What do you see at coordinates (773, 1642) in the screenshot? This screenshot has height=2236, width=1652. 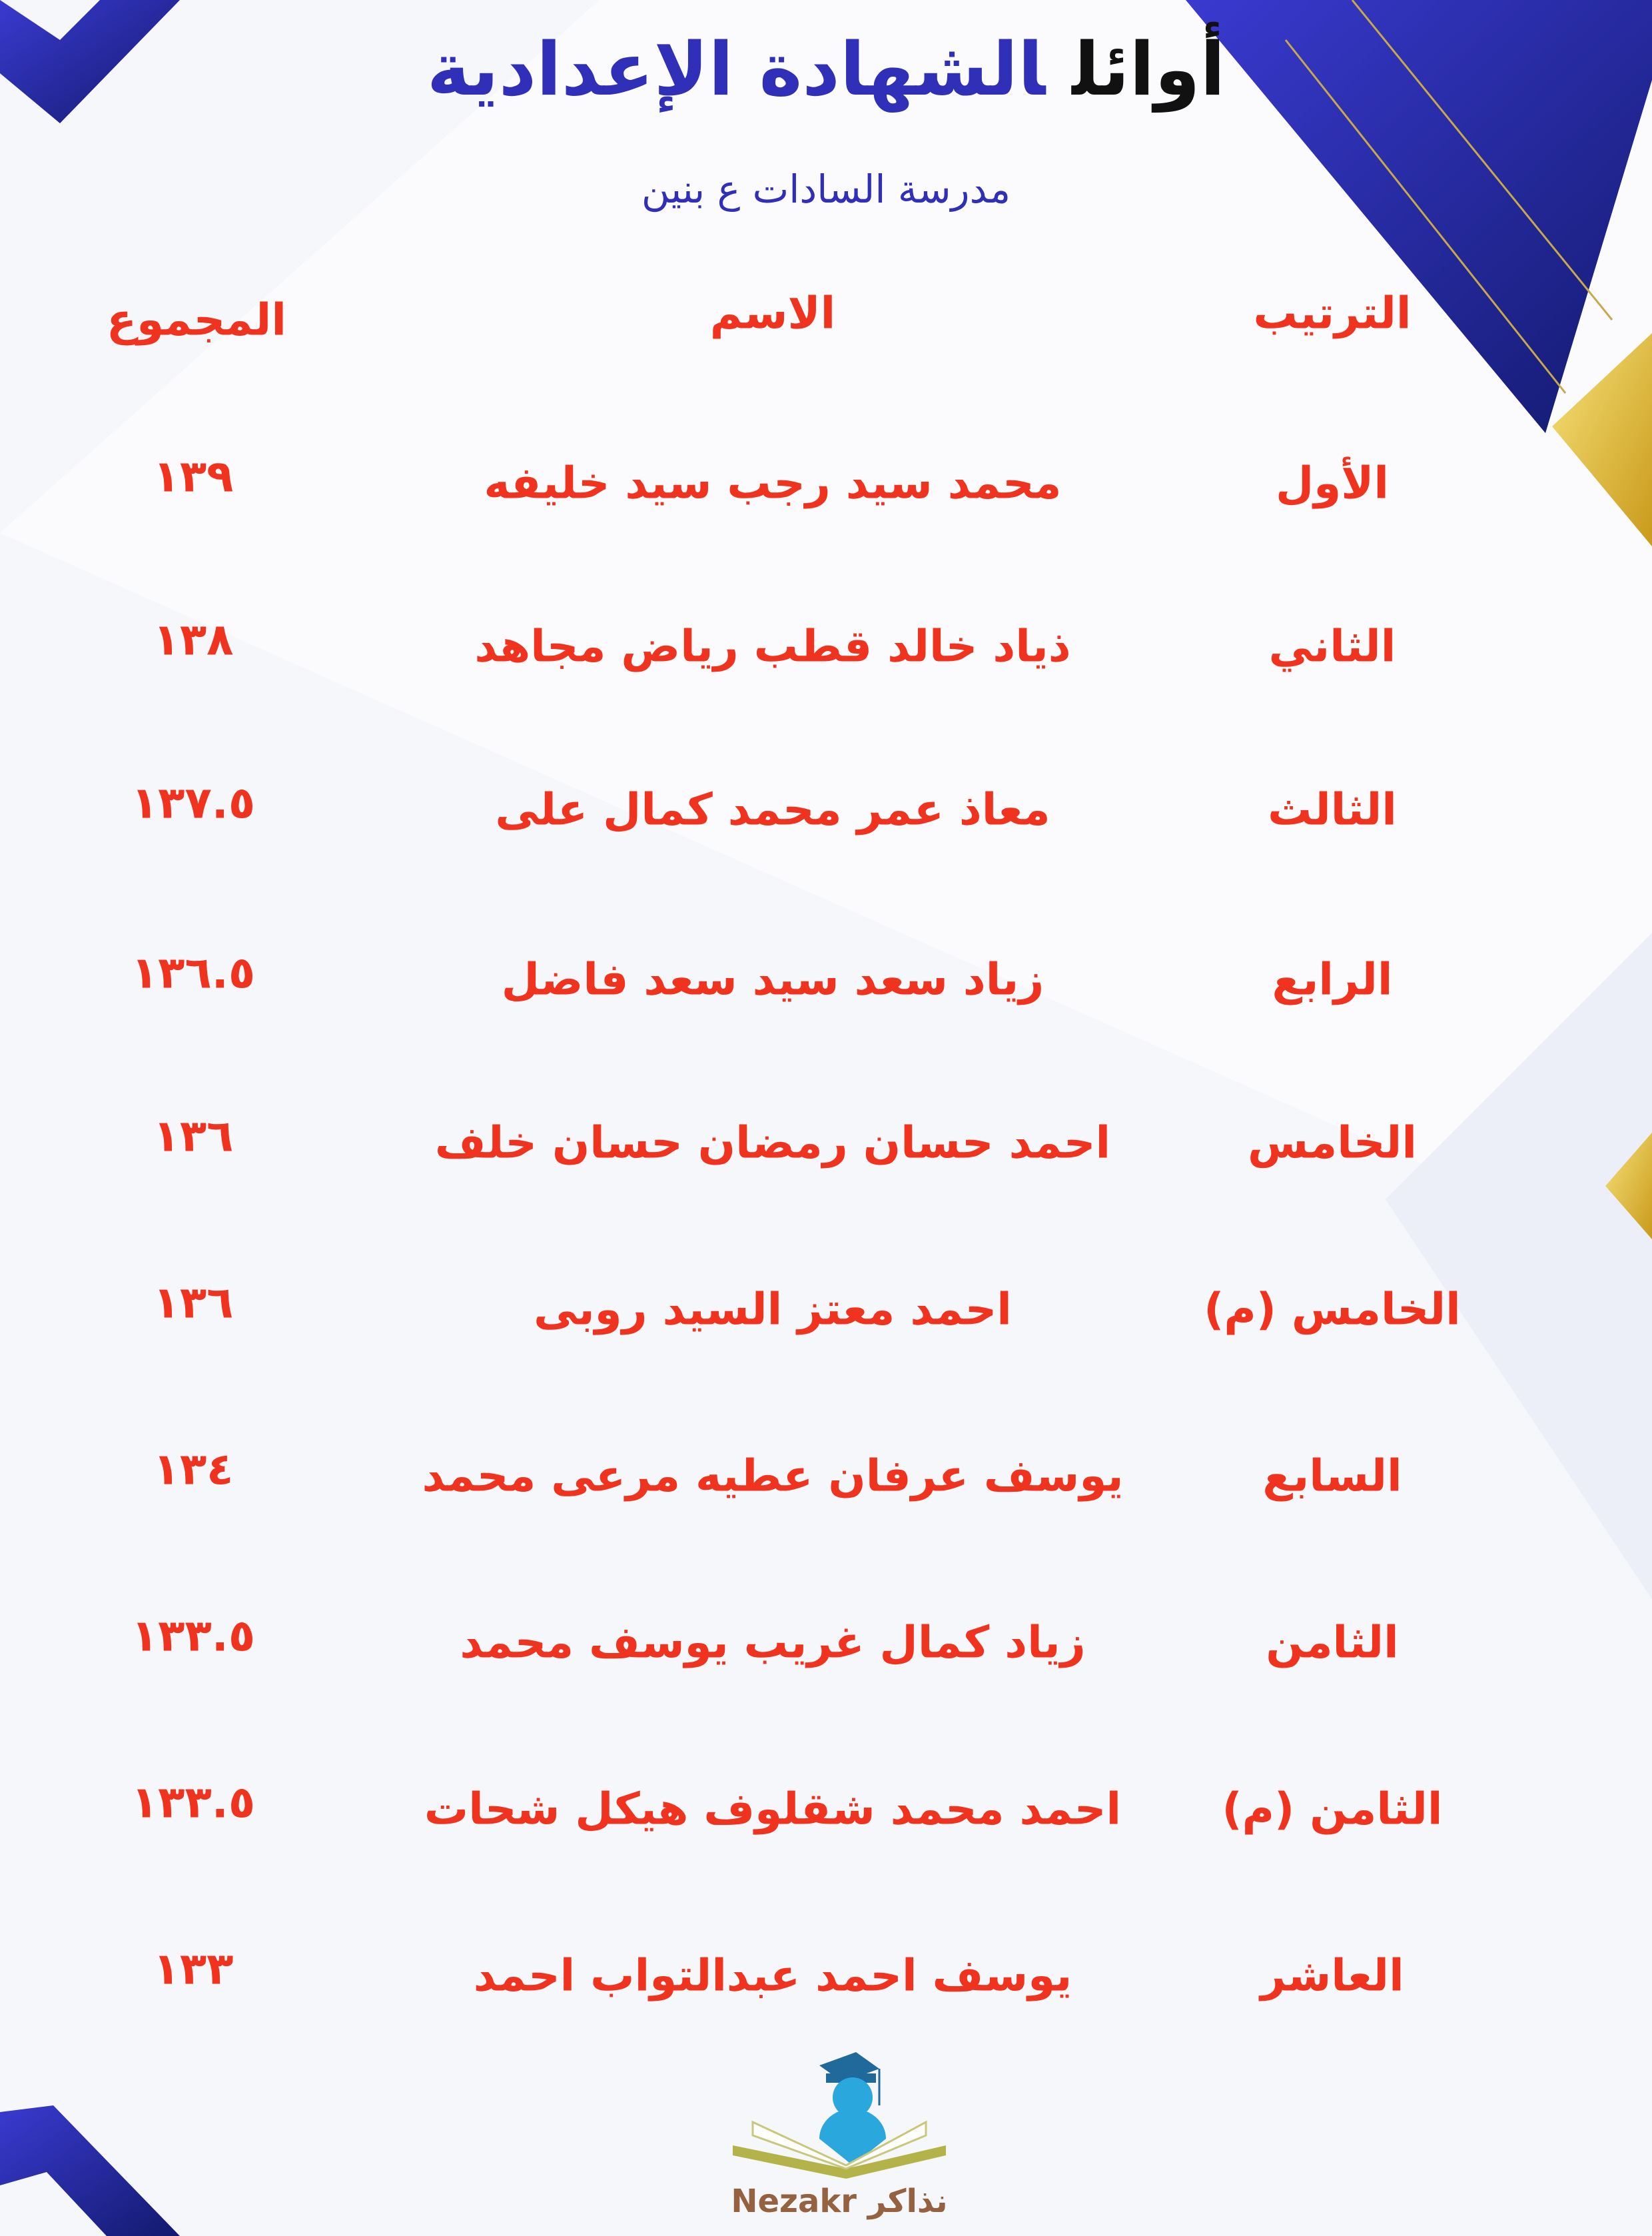 I see `name-cell: زياد كمال غريب يوسف محمد` at bounding box center [773, 1642].